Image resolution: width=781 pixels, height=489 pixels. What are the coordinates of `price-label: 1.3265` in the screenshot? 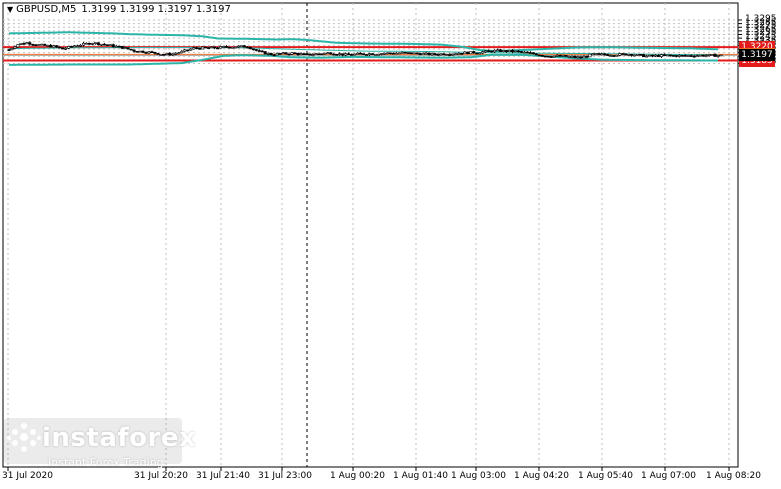 It's located at (761, 29).